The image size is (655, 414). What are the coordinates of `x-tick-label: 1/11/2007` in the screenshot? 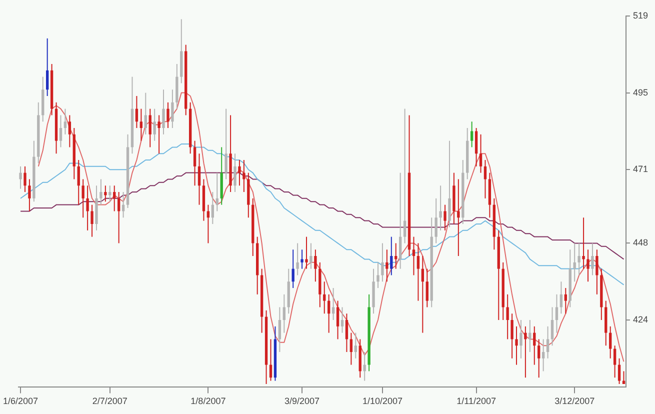 It's located at (476, 401).